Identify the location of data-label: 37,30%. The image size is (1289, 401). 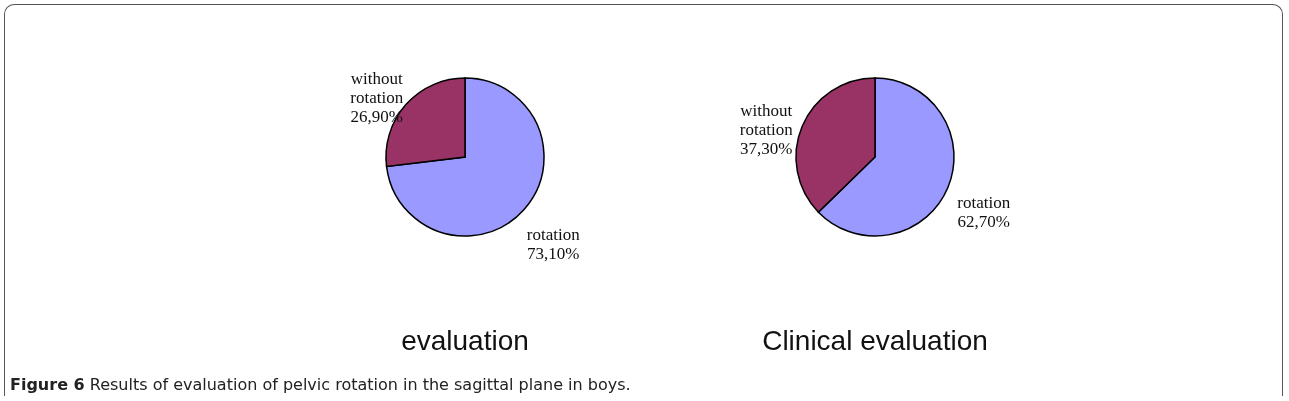
(766, 149).